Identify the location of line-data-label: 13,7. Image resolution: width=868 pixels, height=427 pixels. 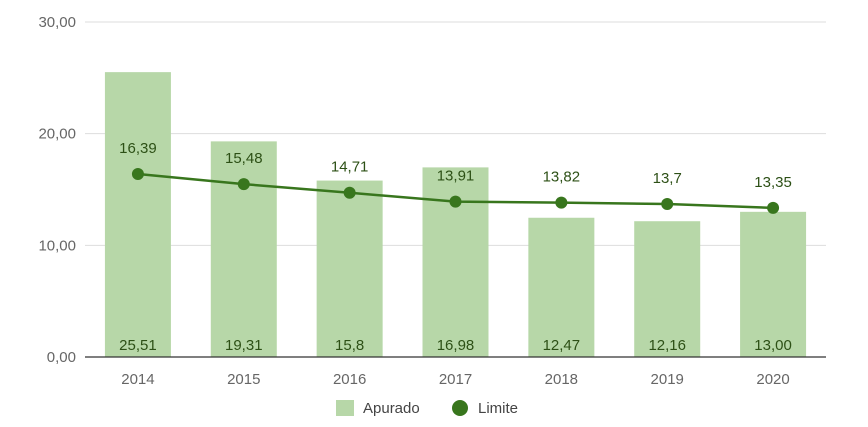
(667, 178).